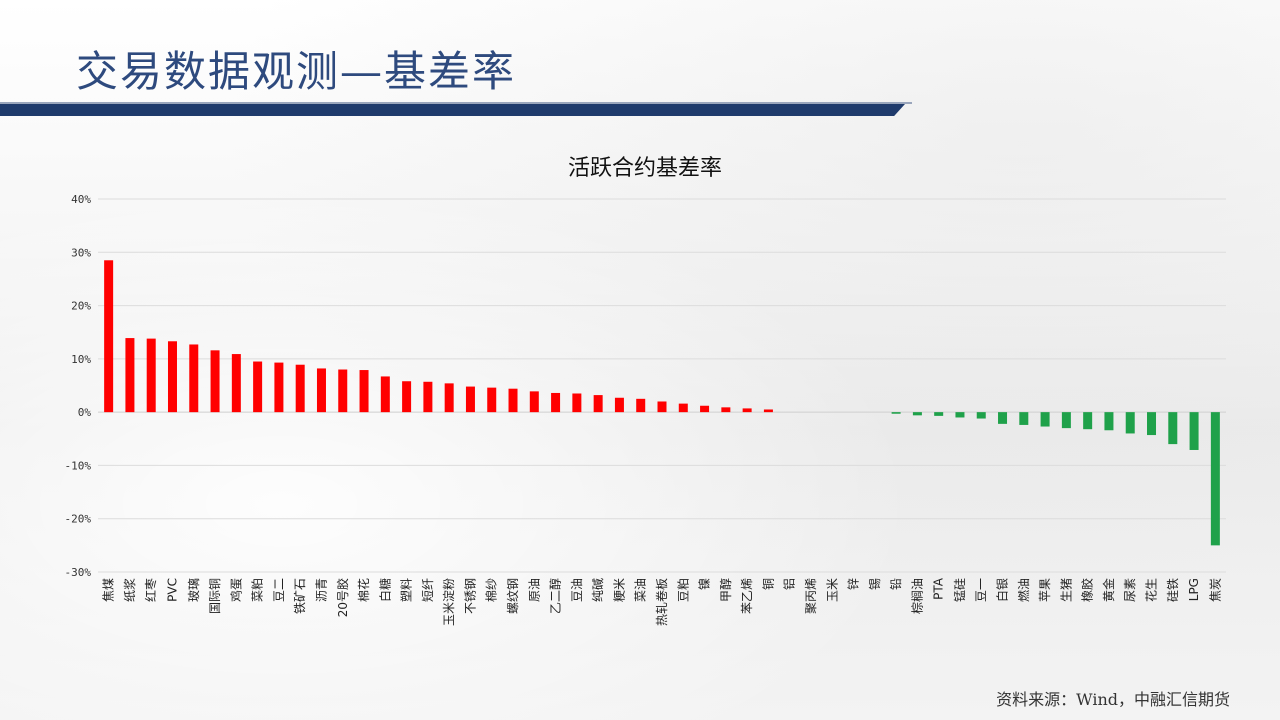 This screenshot has width=1280, height=720. Describe the element at coordinates (1088, 421) in the screenshot. I see `bar-橡胶` at that location.